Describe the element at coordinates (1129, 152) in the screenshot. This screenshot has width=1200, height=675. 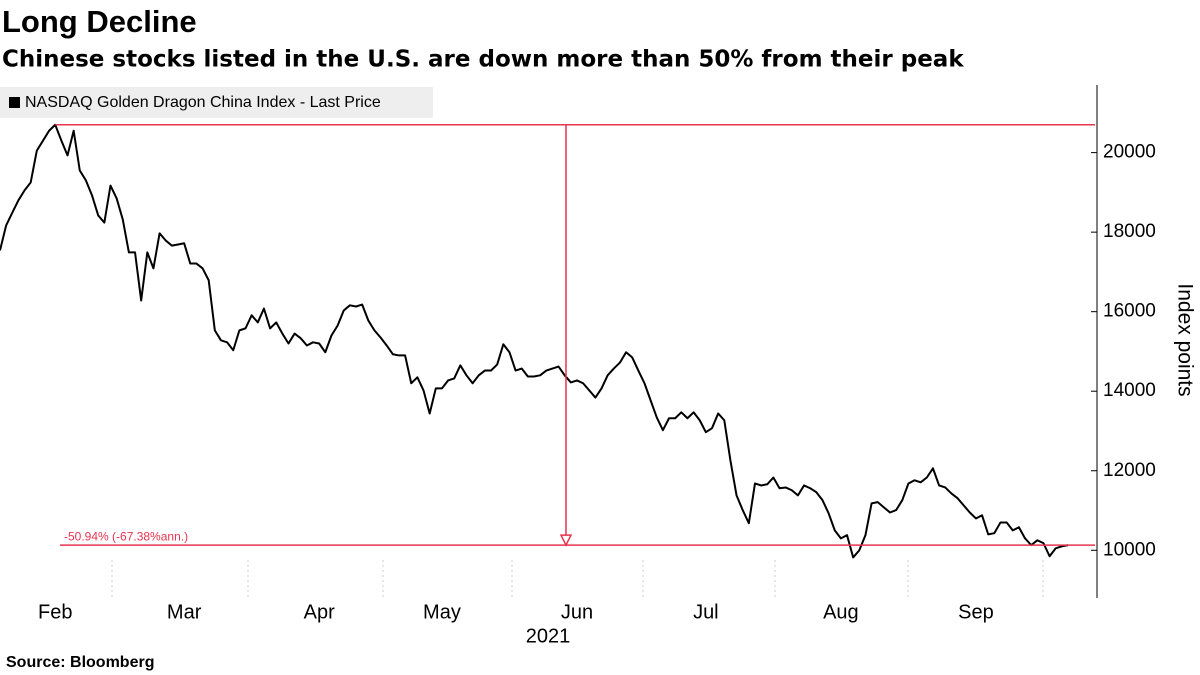
I see `y-tick-label: 20000` at that location.